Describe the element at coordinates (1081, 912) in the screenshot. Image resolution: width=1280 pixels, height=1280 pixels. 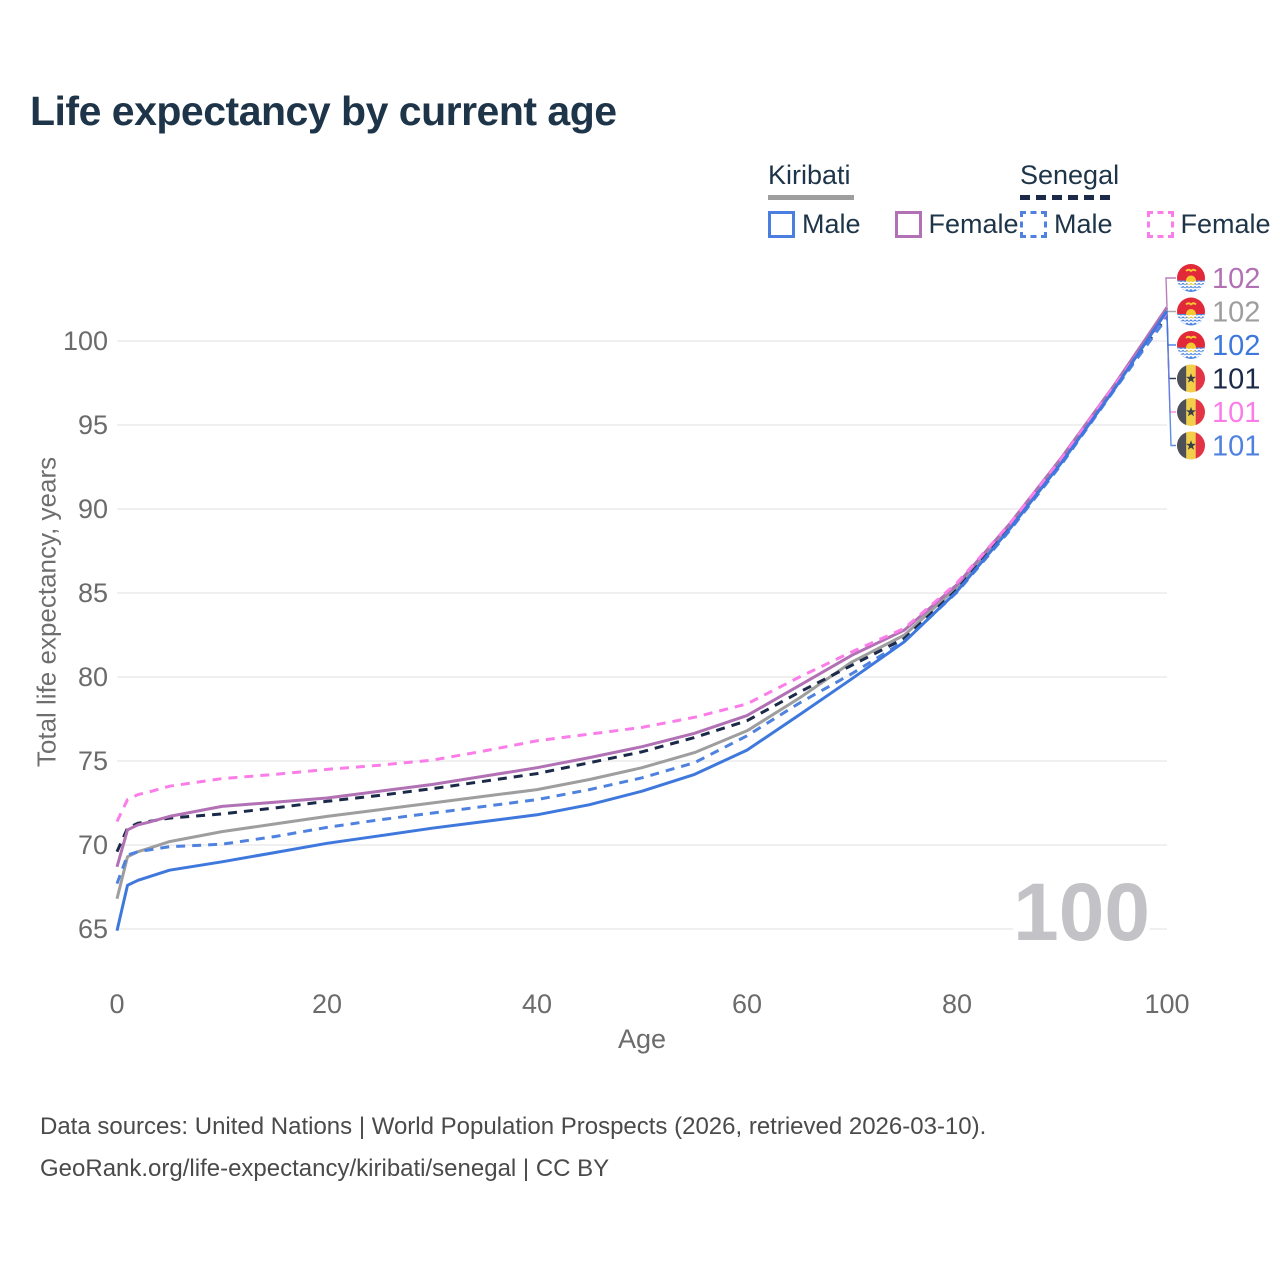
I see `age-watermark: 100` at that location.